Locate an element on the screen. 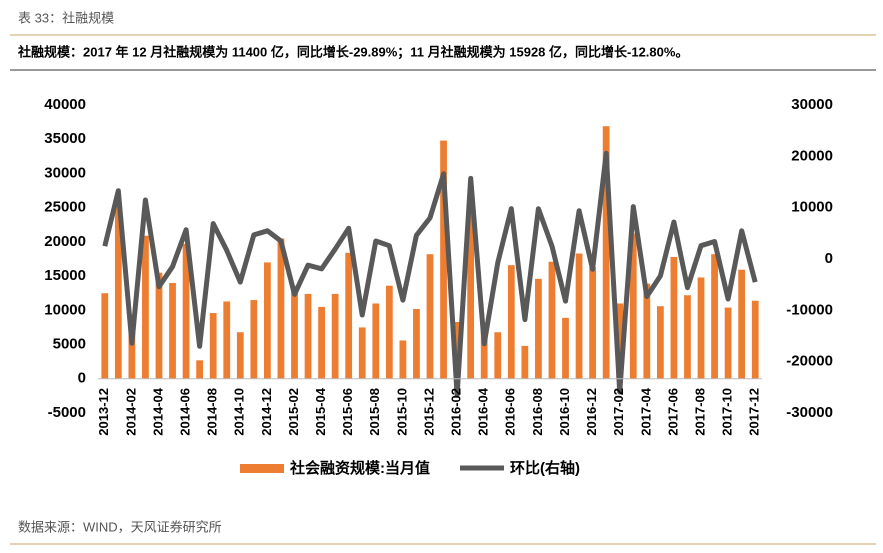 The height and width of the screenshot is (553, 883). x-tick-label: 2016-04 is located at coordinates (483, 411).